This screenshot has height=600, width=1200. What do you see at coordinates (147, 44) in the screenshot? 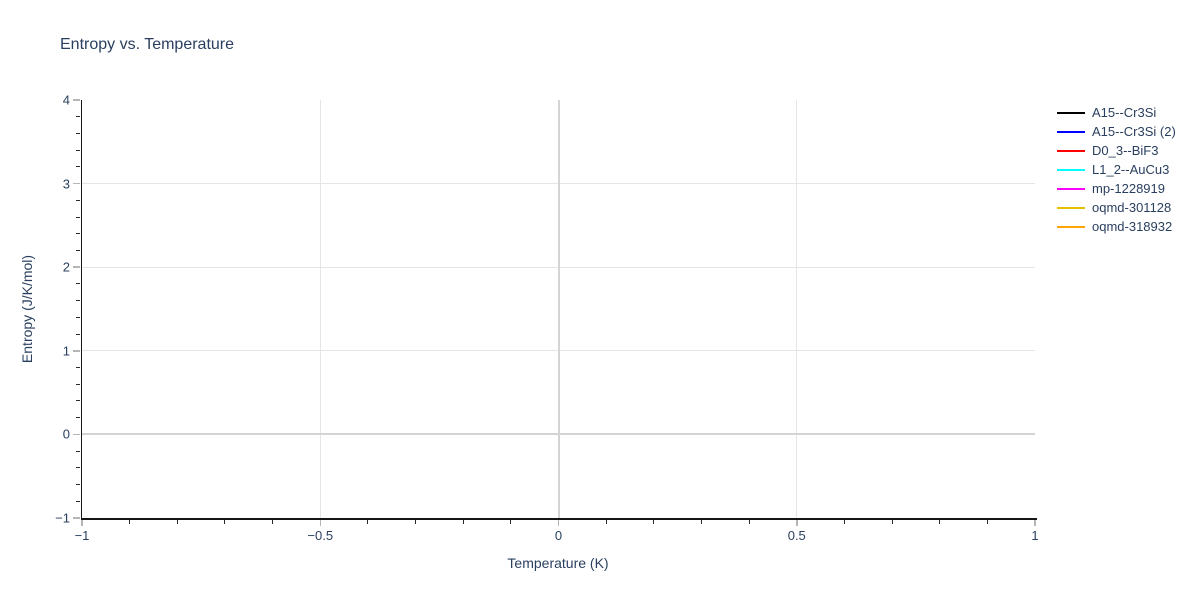
I see `chart-title: Entropy vs. Temperature` at bounding box center [147, 44].